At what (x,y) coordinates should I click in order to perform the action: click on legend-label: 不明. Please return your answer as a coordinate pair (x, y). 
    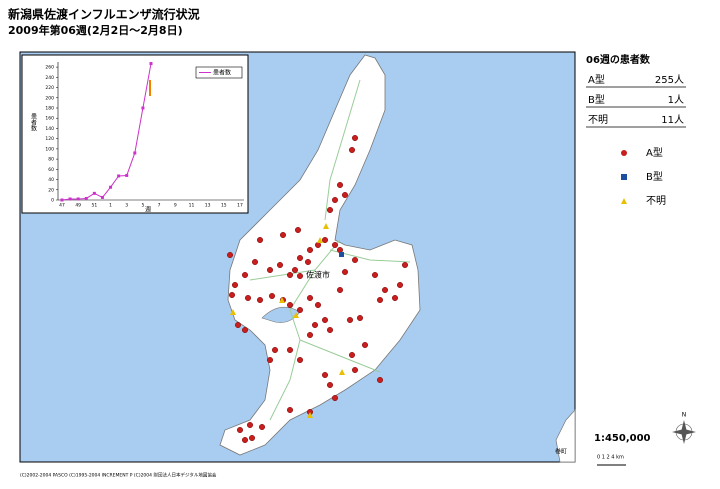
    Looking at the image, I should click on (656, 201).